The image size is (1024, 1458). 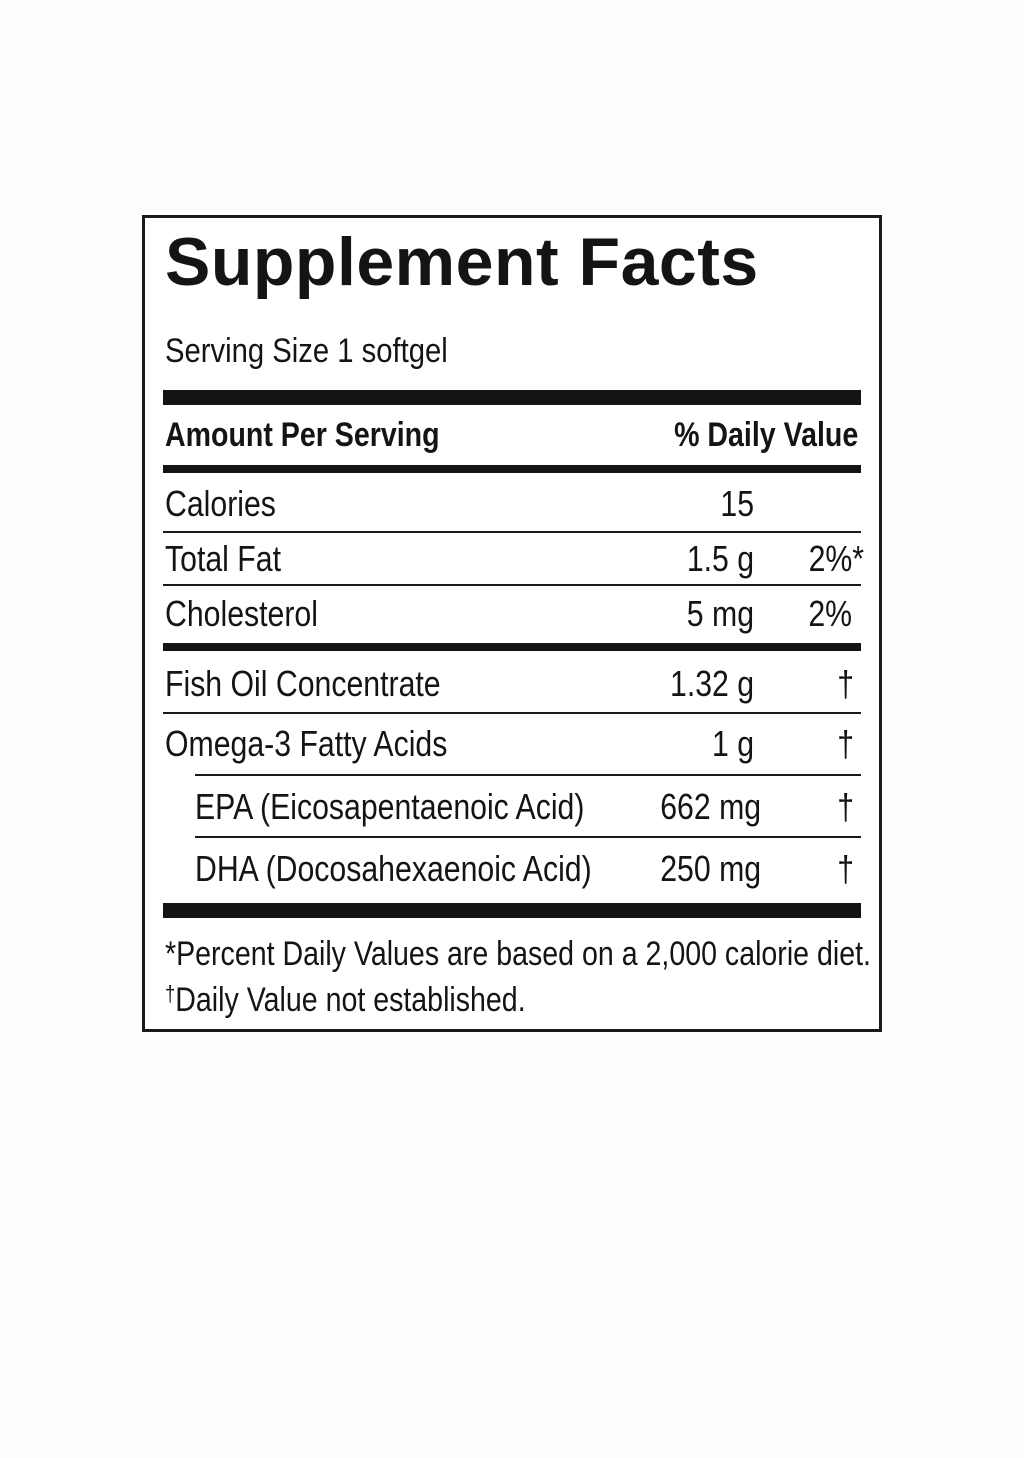 I want to click on nutrient-name: Fish Oil Concentrate, so click(x=303, y=683).